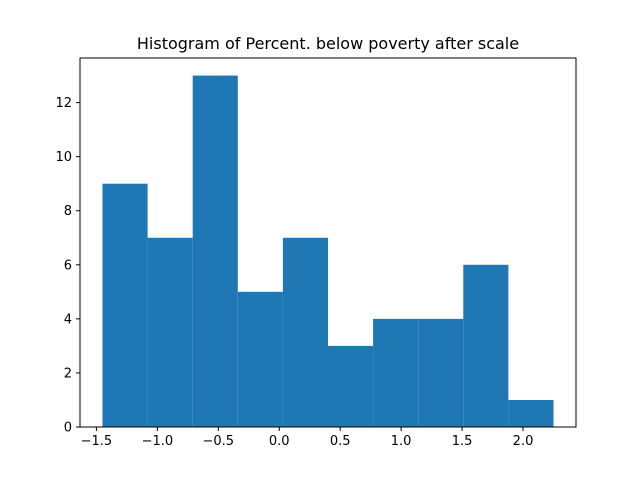 This screenshot has height=480, width=640. I want to click on x-tick-label: 1.5, so click(462, 441).